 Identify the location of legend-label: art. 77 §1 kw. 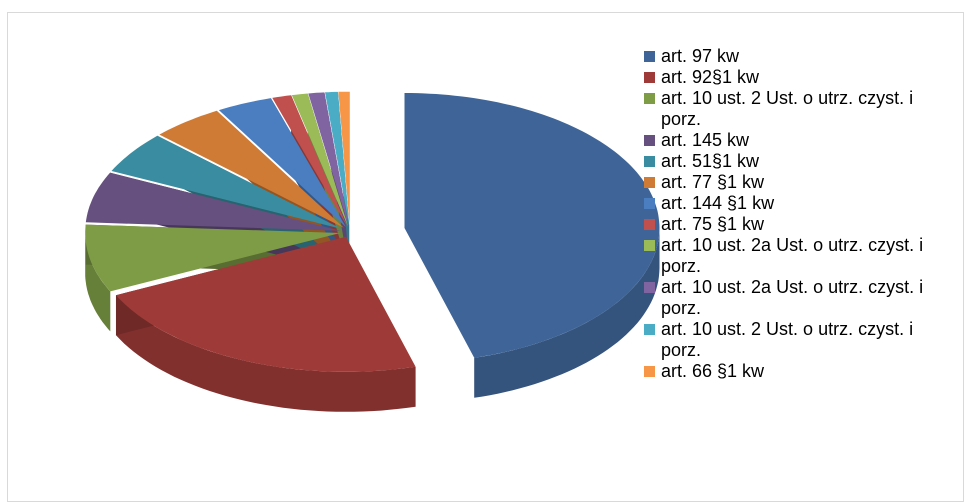
(713, 182).